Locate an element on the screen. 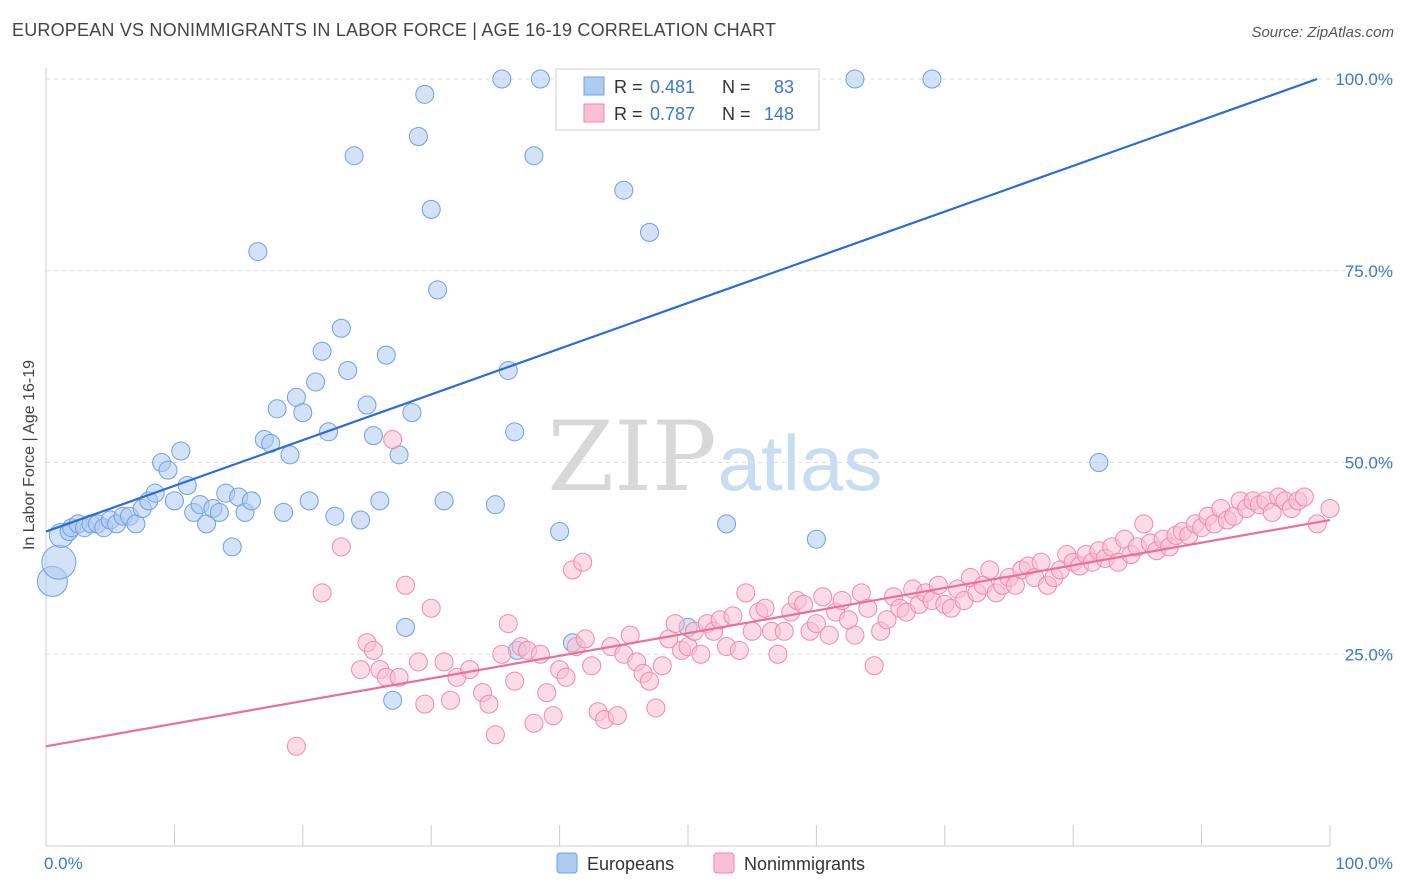  source-label: Source: ZipAtlas.com is located at coordinates (1322, 32).